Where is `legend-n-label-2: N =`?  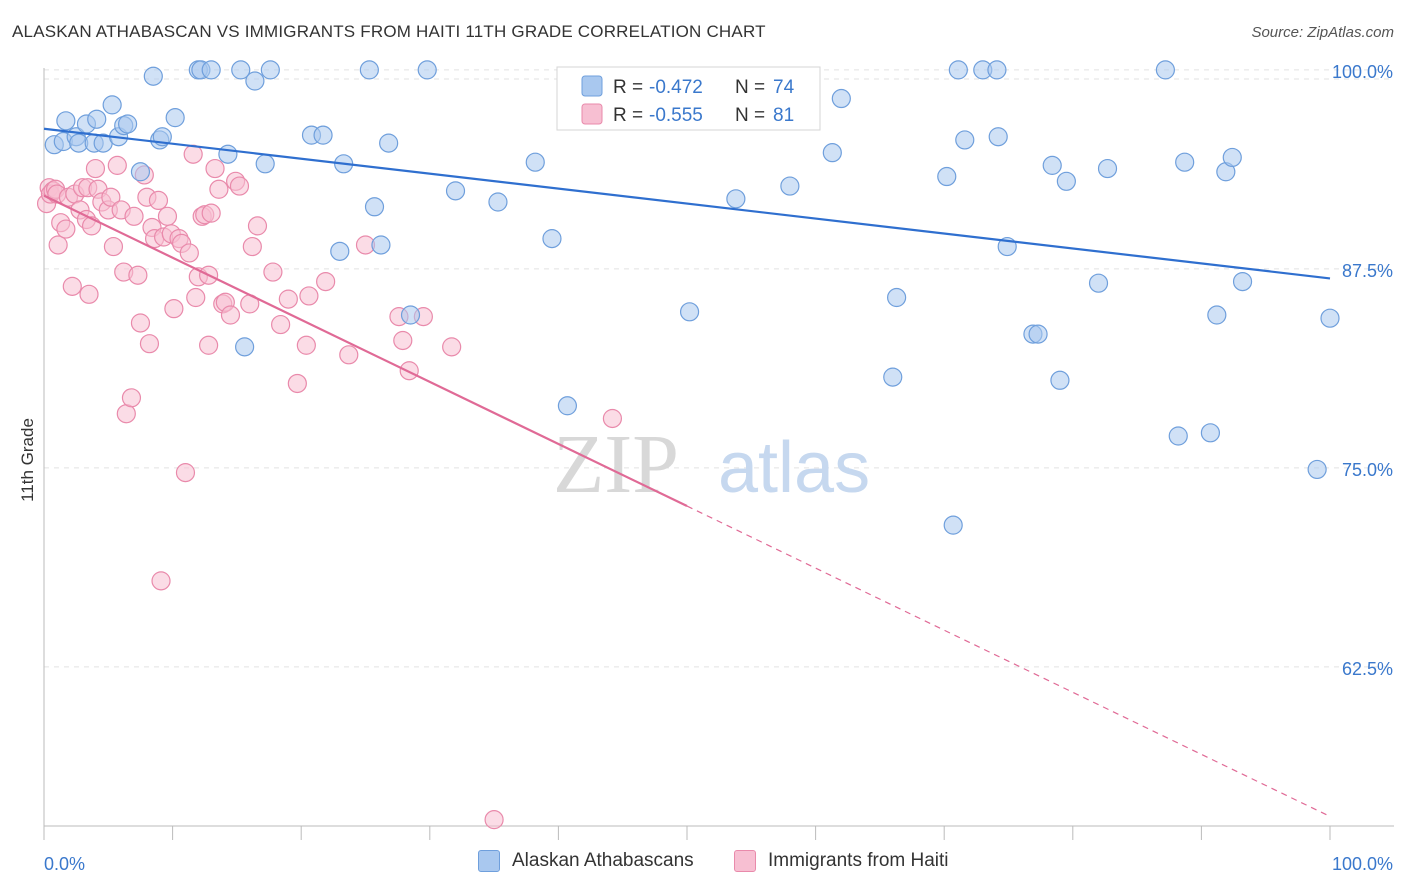
legend-n-label-2: N = is located at coordinates (750, 115).